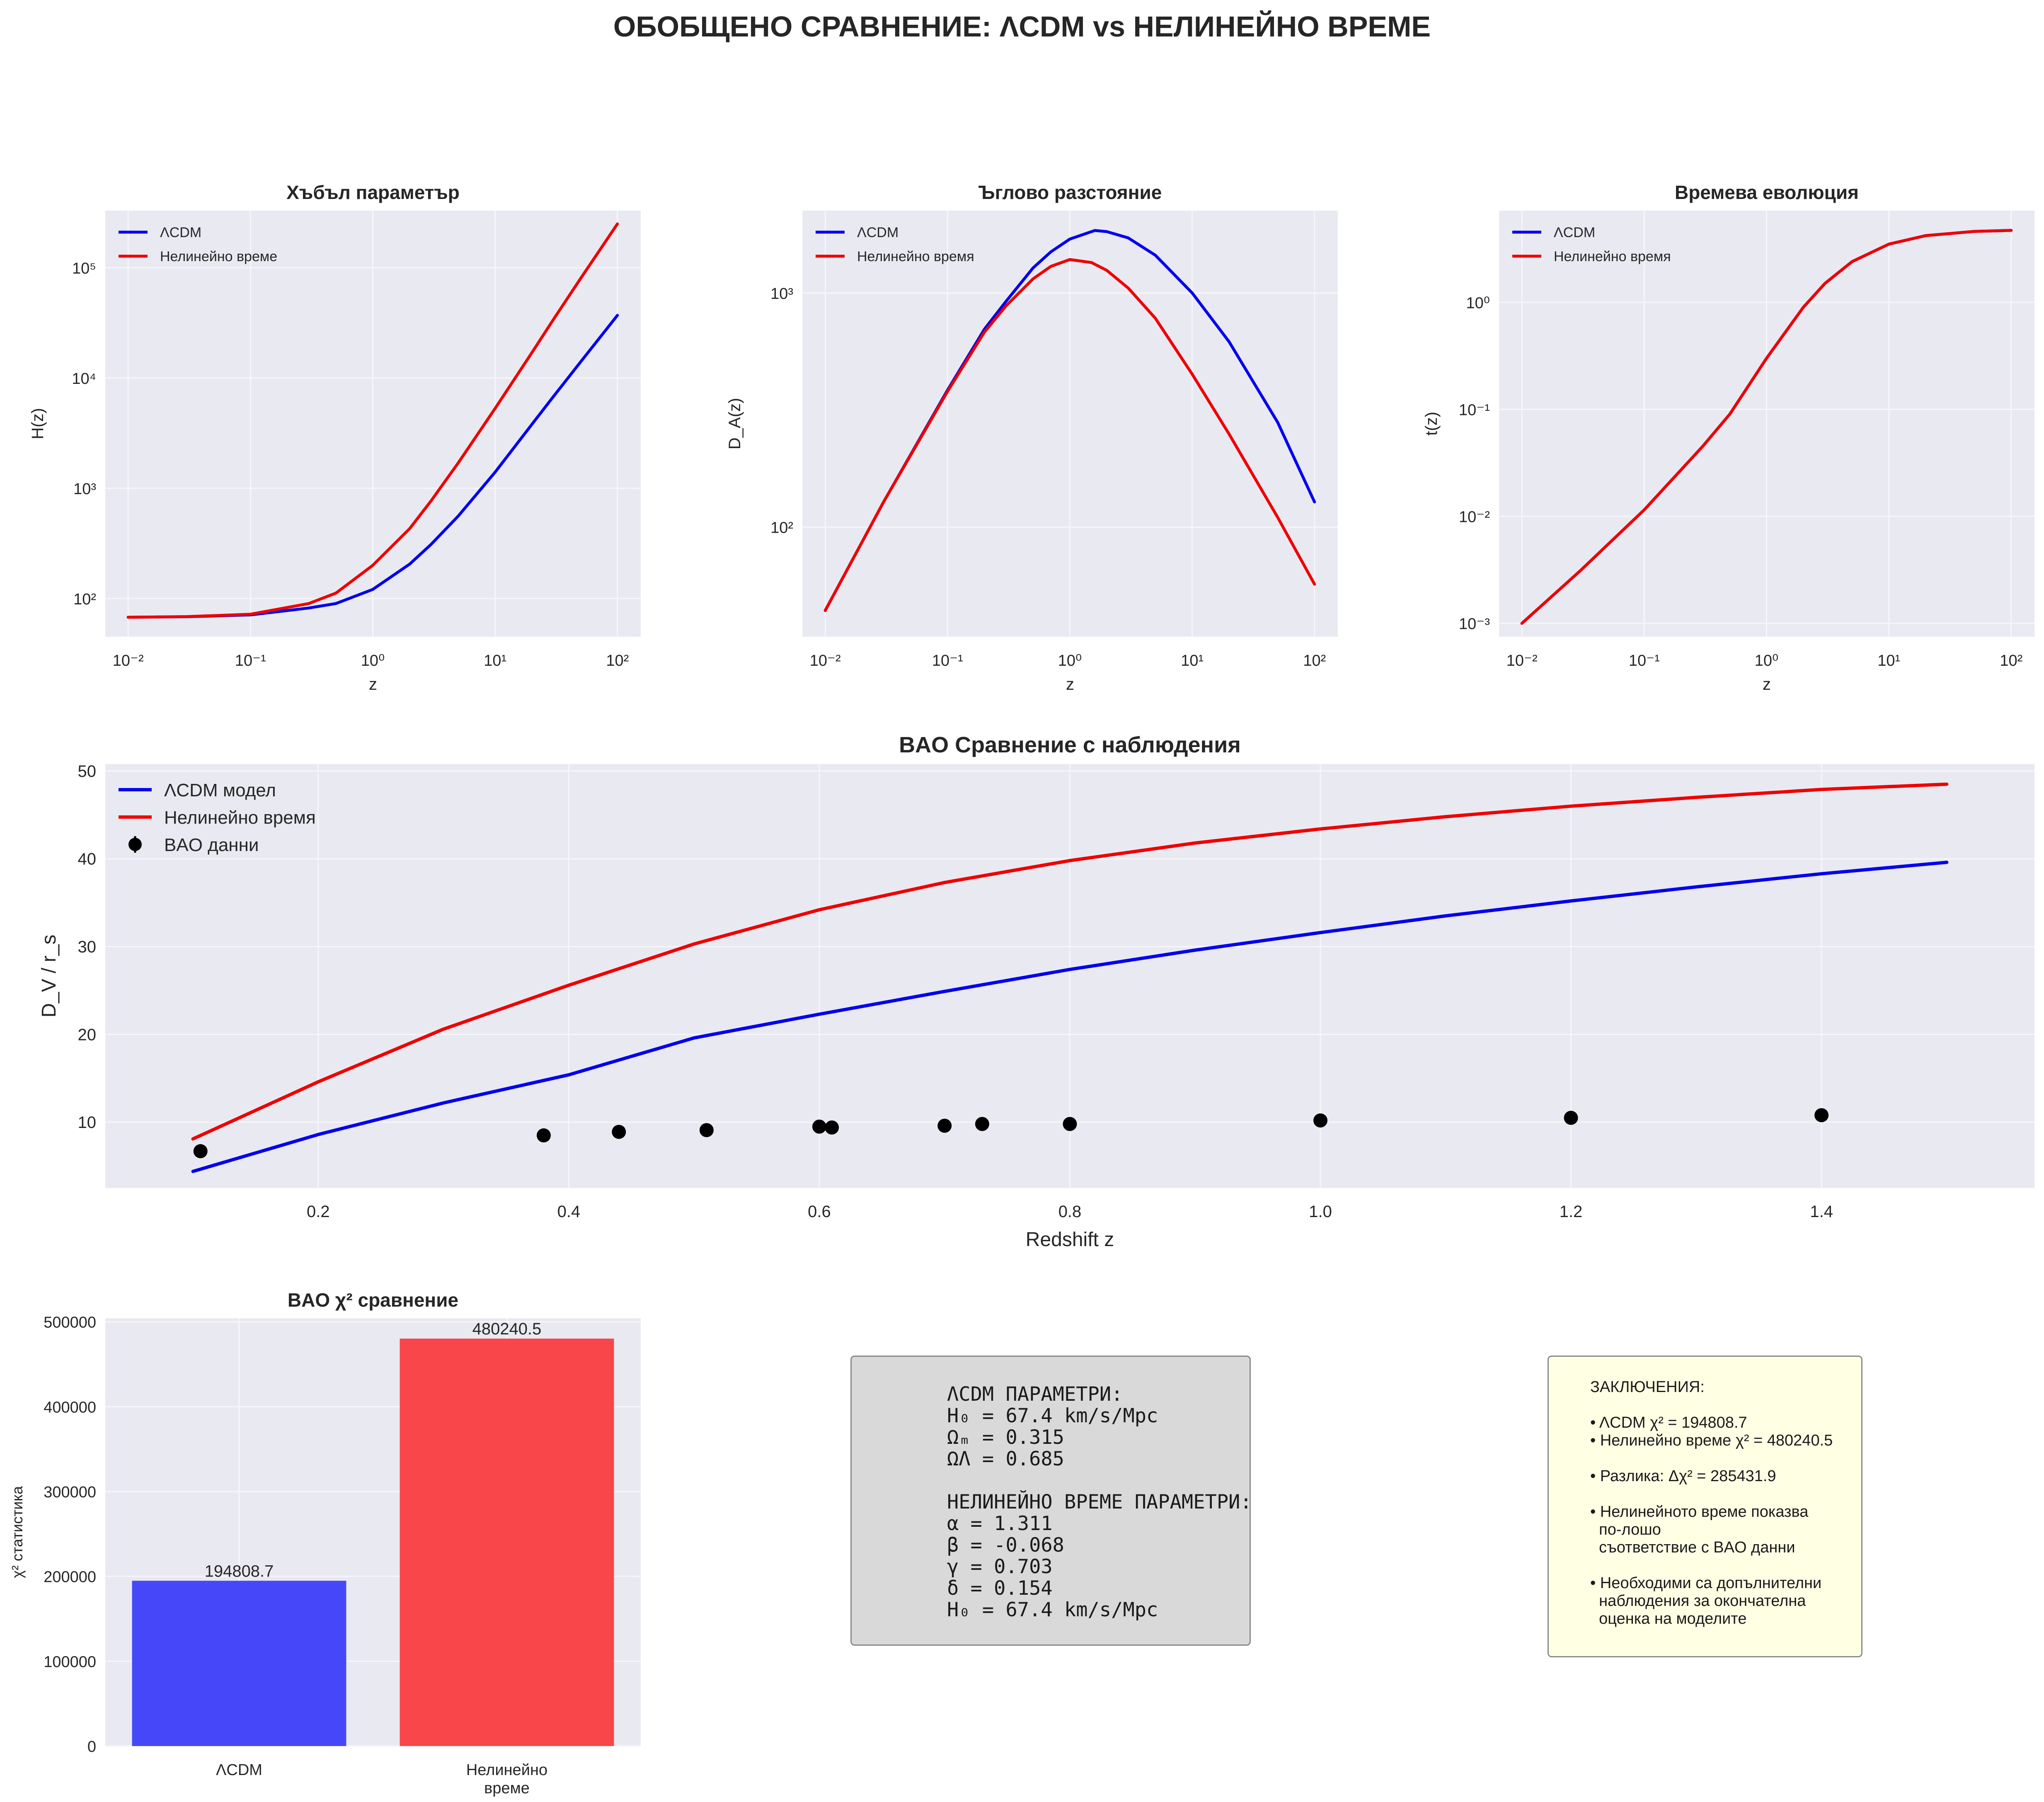  What do you see at coordinates (1431, 424) in the screenshot?
I see `y-axis-label: t(z)` at bounding box center [1431, 424].